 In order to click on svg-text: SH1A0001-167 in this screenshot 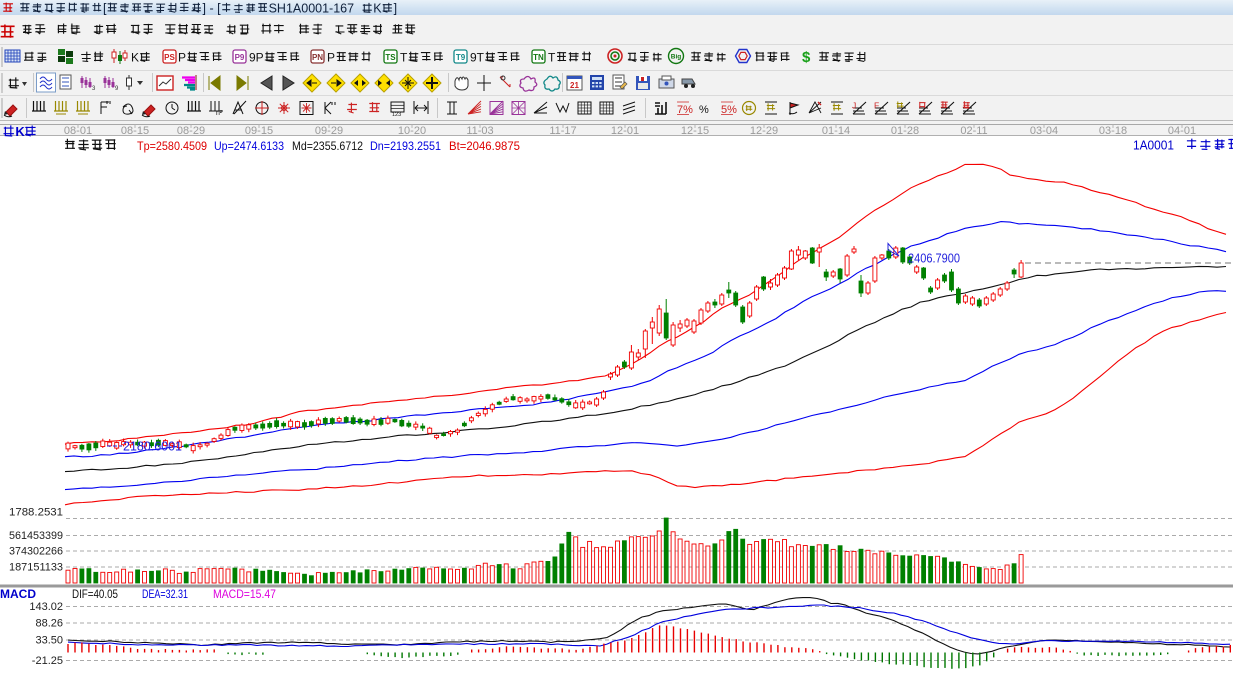, I will do `click(312, 8)`.